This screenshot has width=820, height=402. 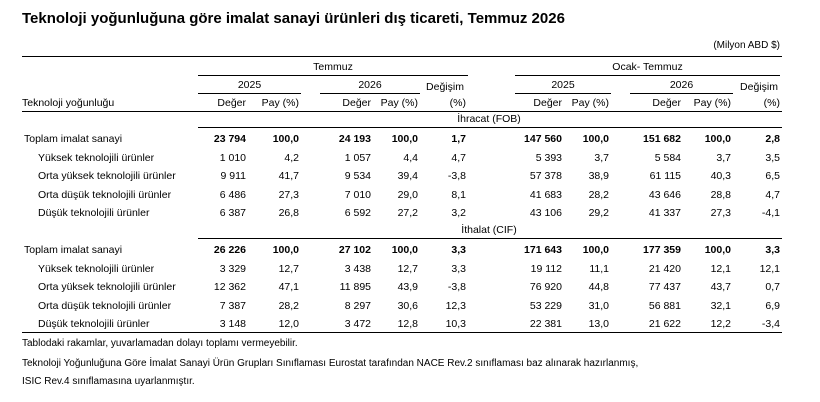 What do you see at coordinates (232, 213) in the screenshot?
I see `table-cell: 6 387` at bounding box center [232, 213].